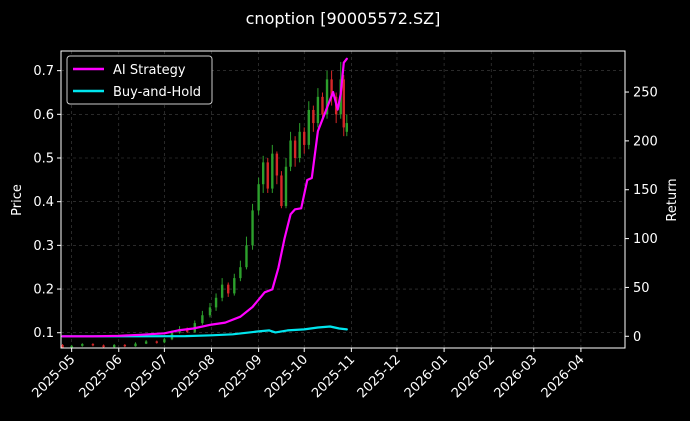 This screenshot has width=690, height=421. Describe the element at coordinates (43, 333) in the screenshot. I see `y-left-tick-label: 0.1` at that location.